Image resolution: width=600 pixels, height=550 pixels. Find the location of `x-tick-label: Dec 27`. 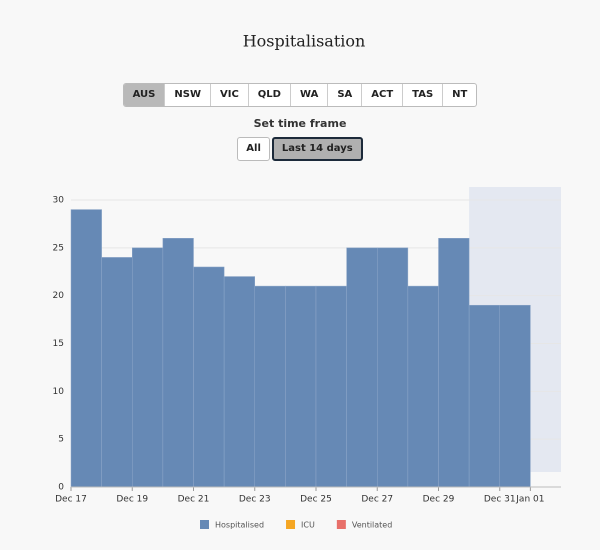

x-tick-label: Dec 27 is located at coordinates (377, 500).